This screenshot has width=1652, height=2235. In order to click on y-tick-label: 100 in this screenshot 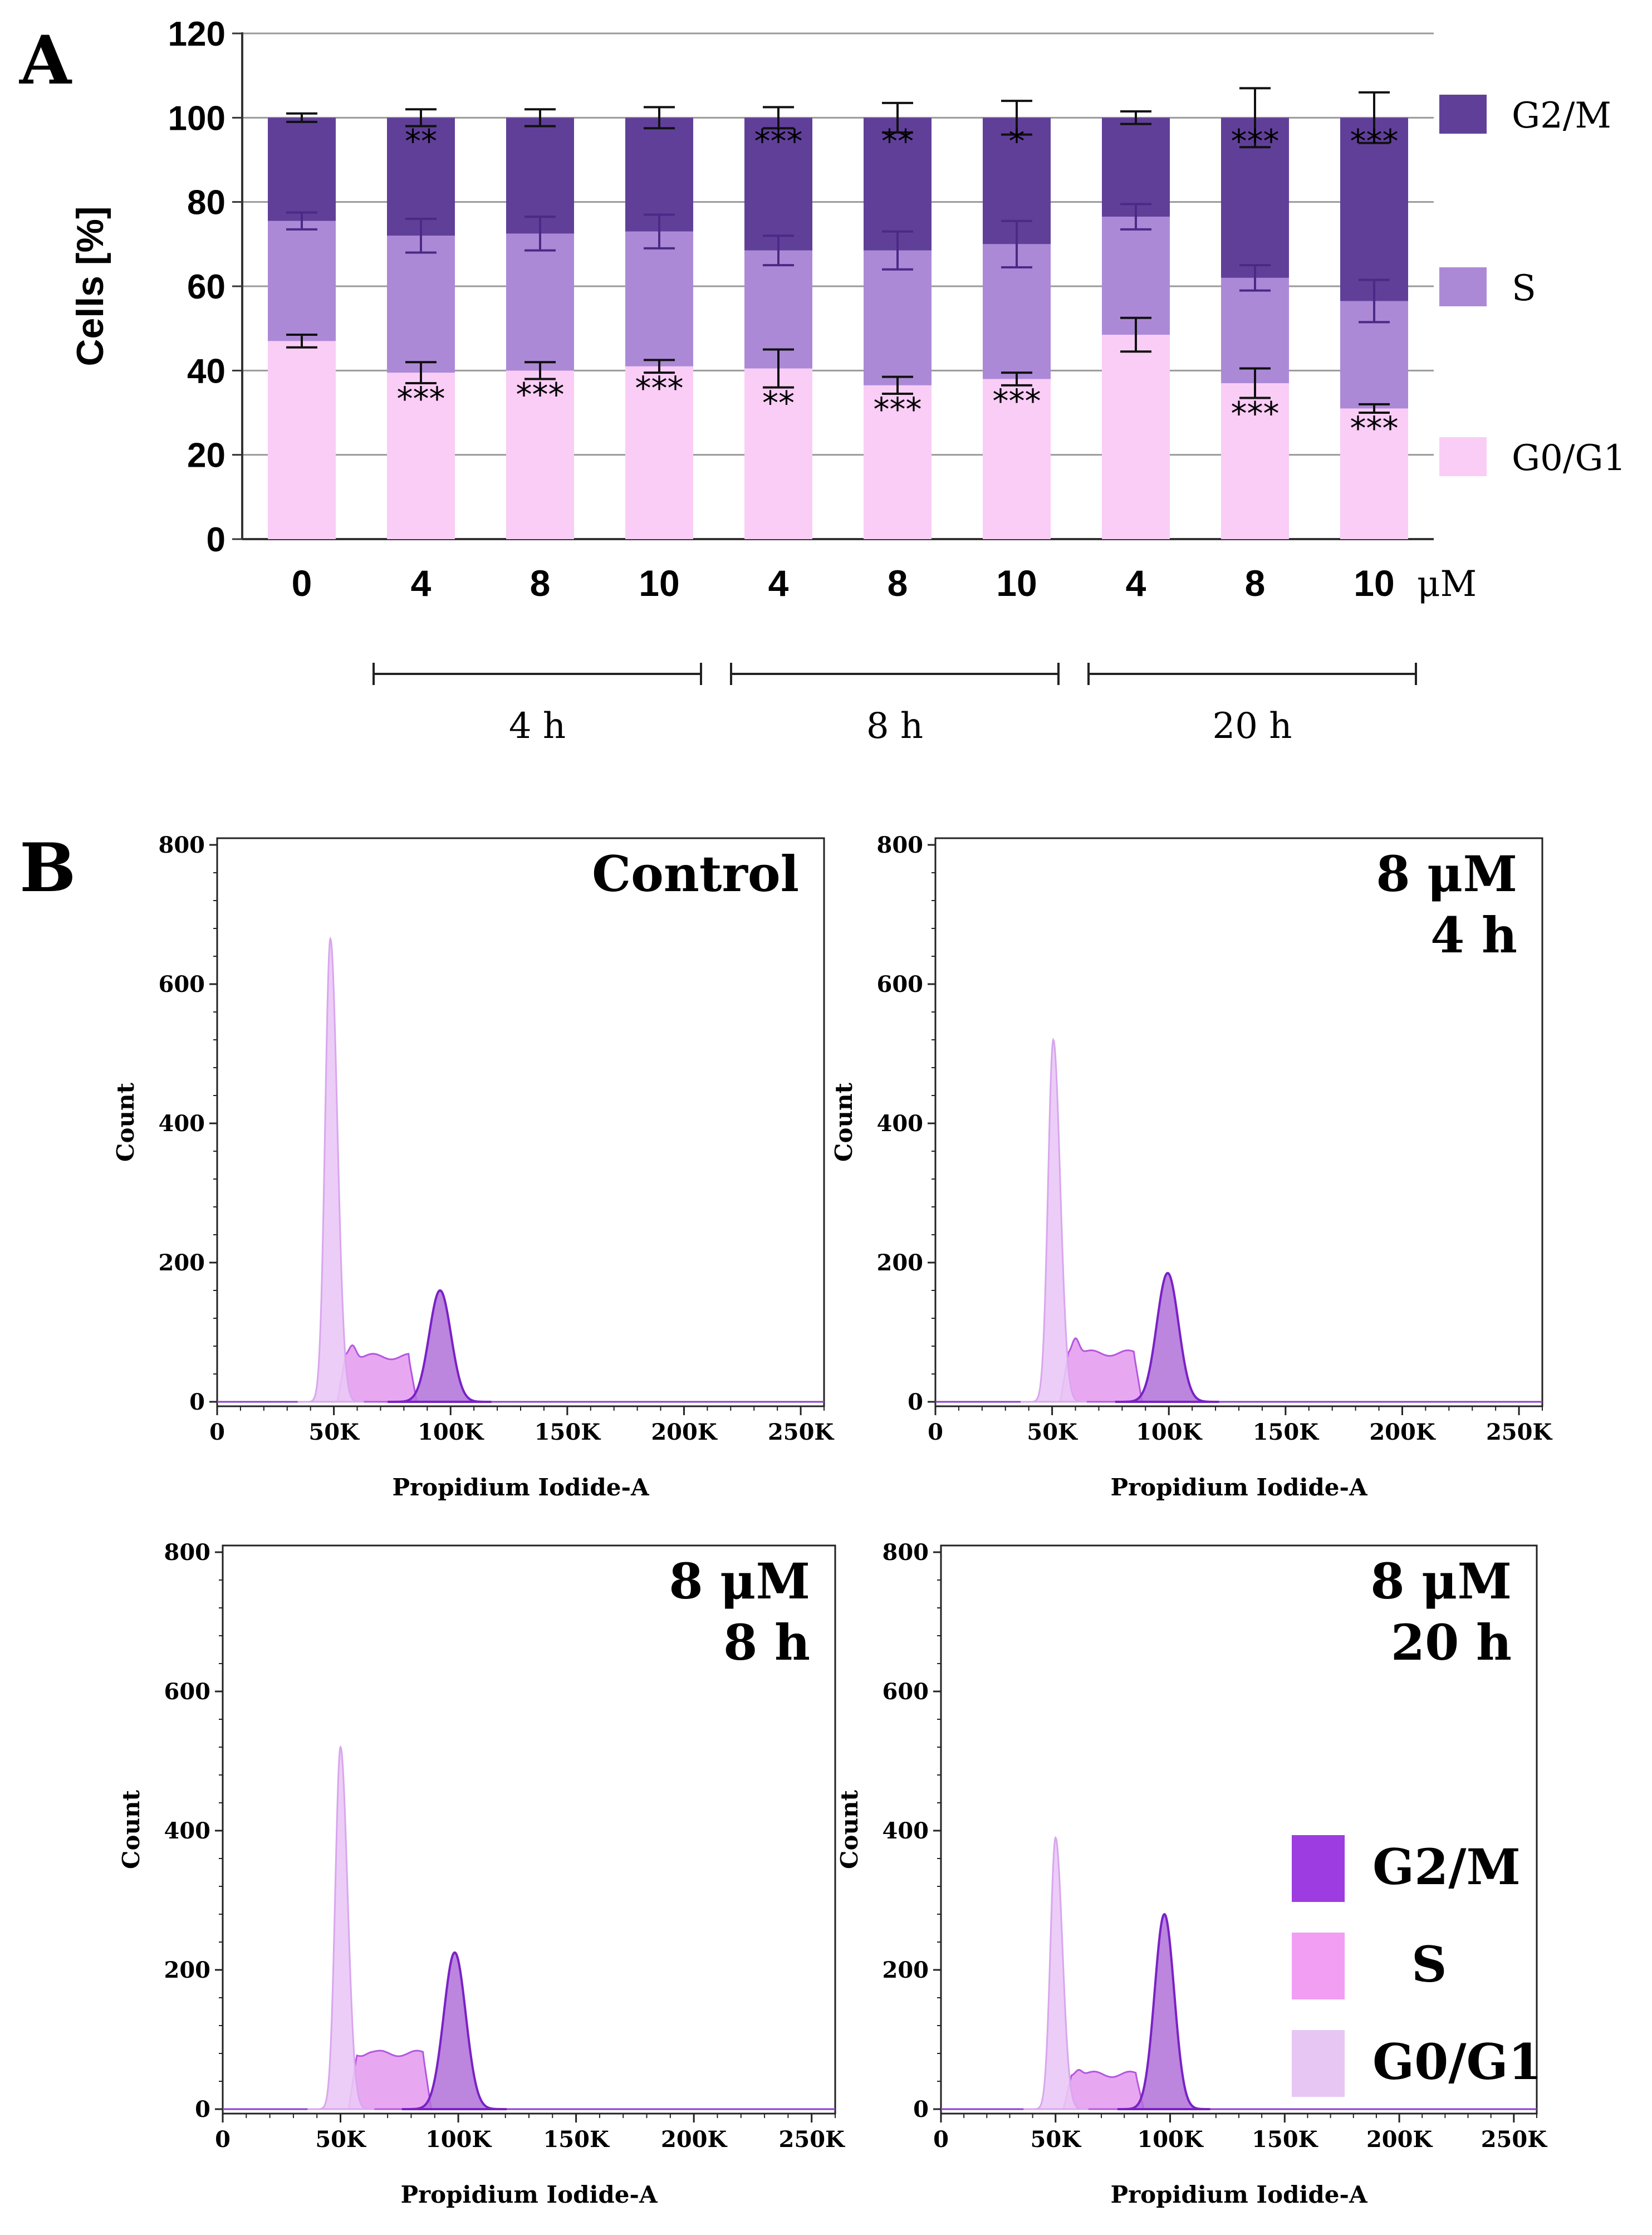, I will do `click(197, 118)`.